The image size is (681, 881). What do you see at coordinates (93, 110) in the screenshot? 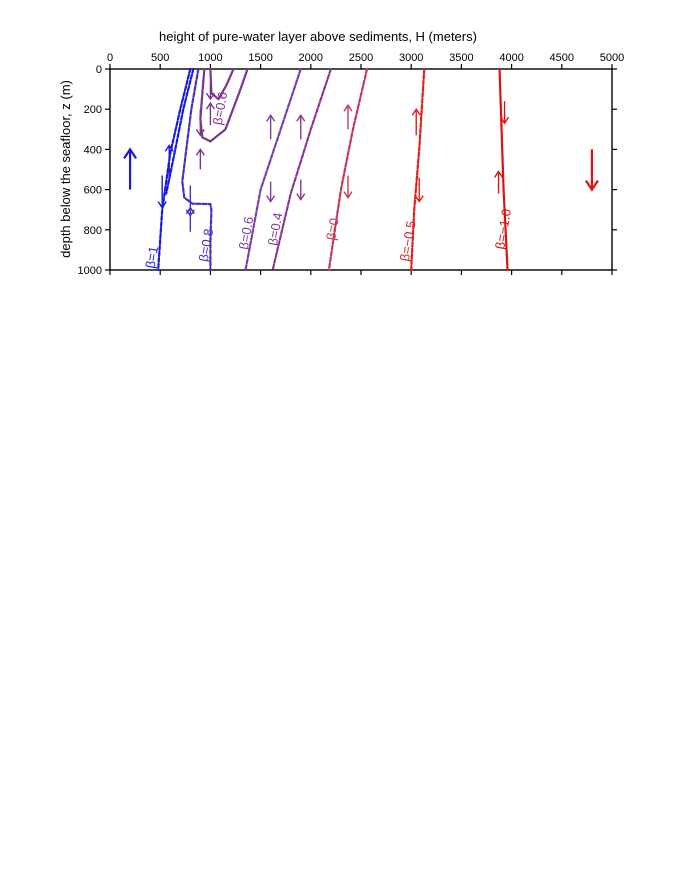
I see `y-tick-label-1: 200` at bounding box center [93, 110].